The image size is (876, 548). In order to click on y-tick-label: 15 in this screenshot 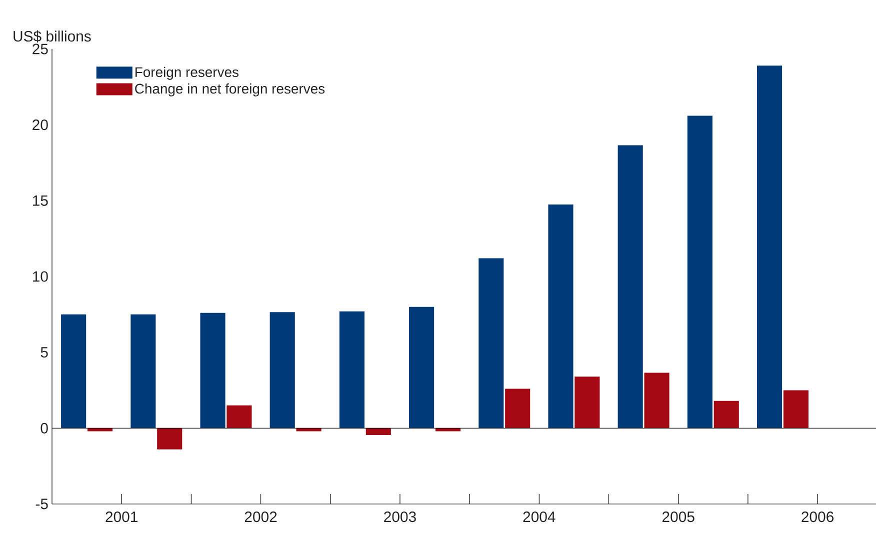, I will do `click(40, 200)`.